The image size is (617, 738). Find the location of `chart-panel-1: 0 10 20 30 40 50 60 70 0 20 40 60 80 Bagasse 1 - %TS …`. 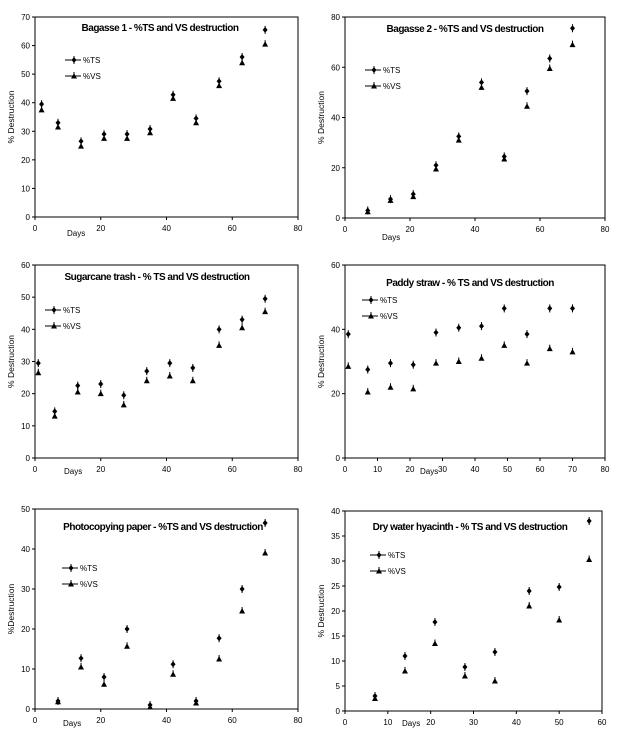

chart-panel-1: 0 10 20 30 40 50 60 70 0 20 40 60 80 Bagasse 1 - %TS … is located at coordinates (154, 125).